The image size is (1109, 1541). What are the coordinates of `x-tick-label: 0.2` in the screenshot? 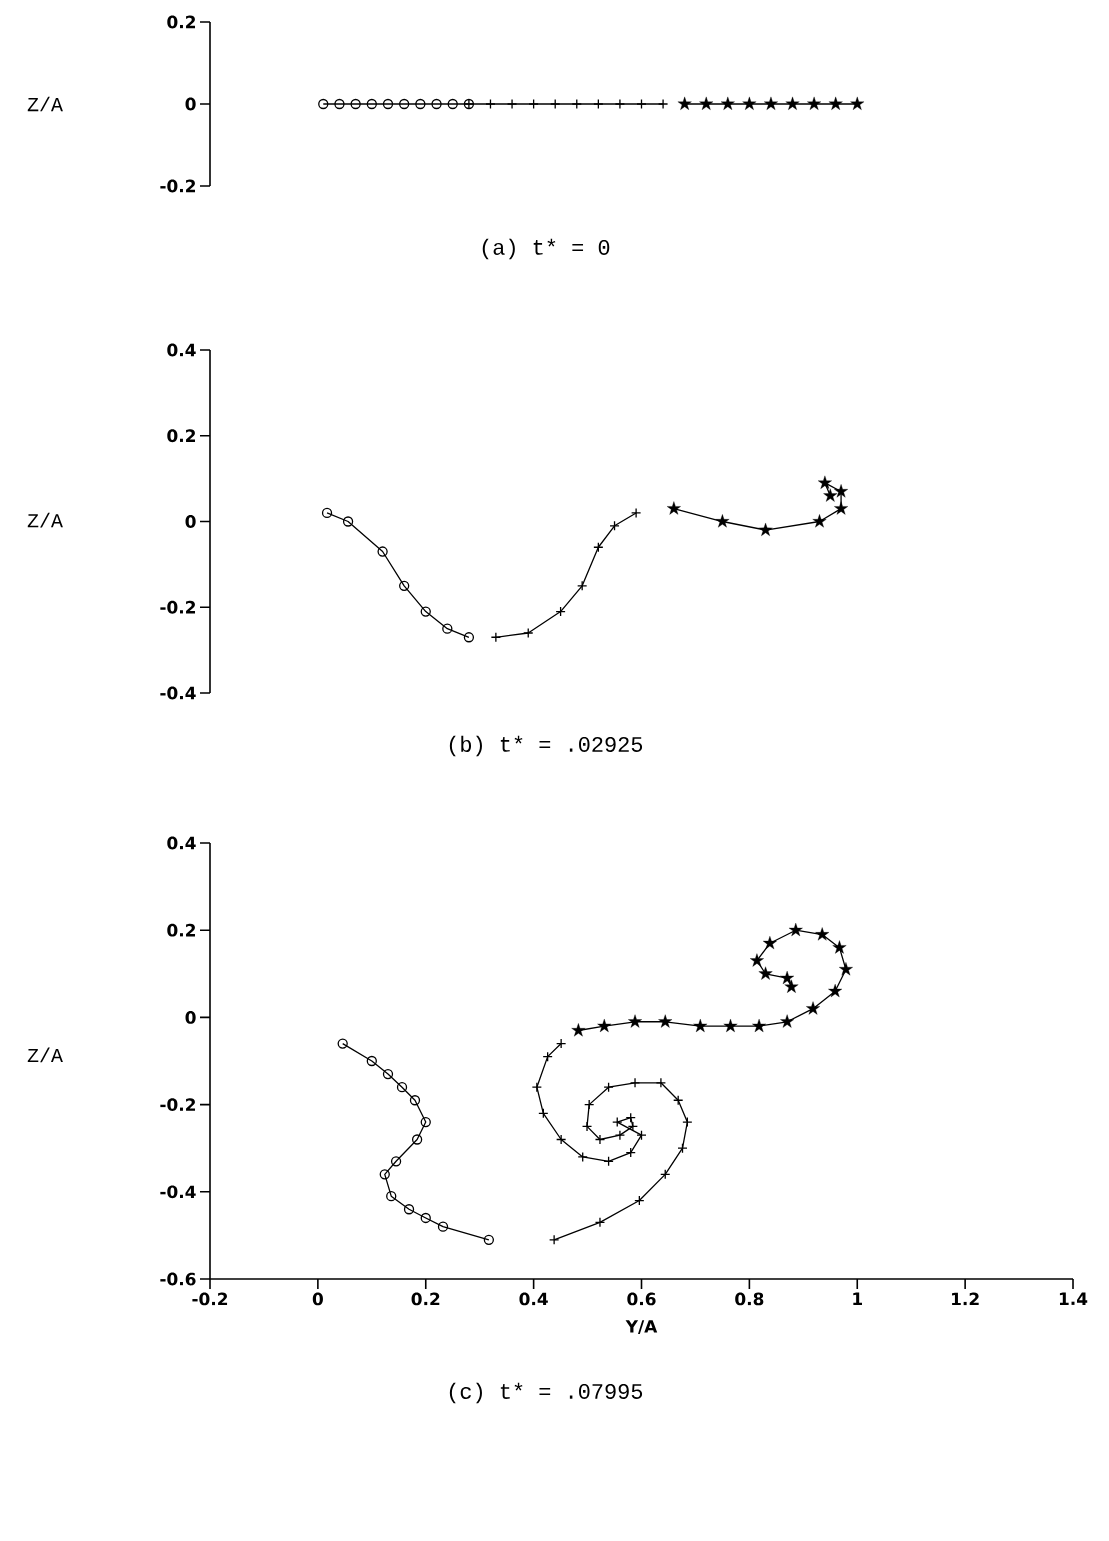 It's located at (425, 1299).